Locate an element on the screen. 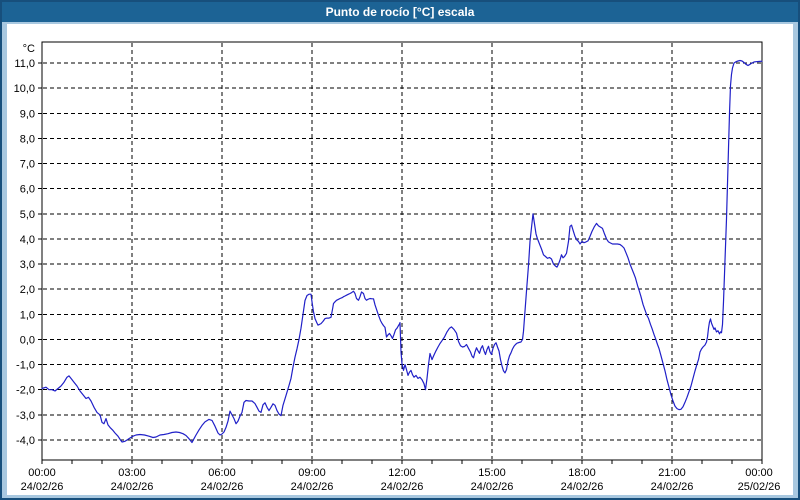 This screenshot has width=800, height=500. x-tick-time-label: 21:00 is located at coordinates (672, 473).